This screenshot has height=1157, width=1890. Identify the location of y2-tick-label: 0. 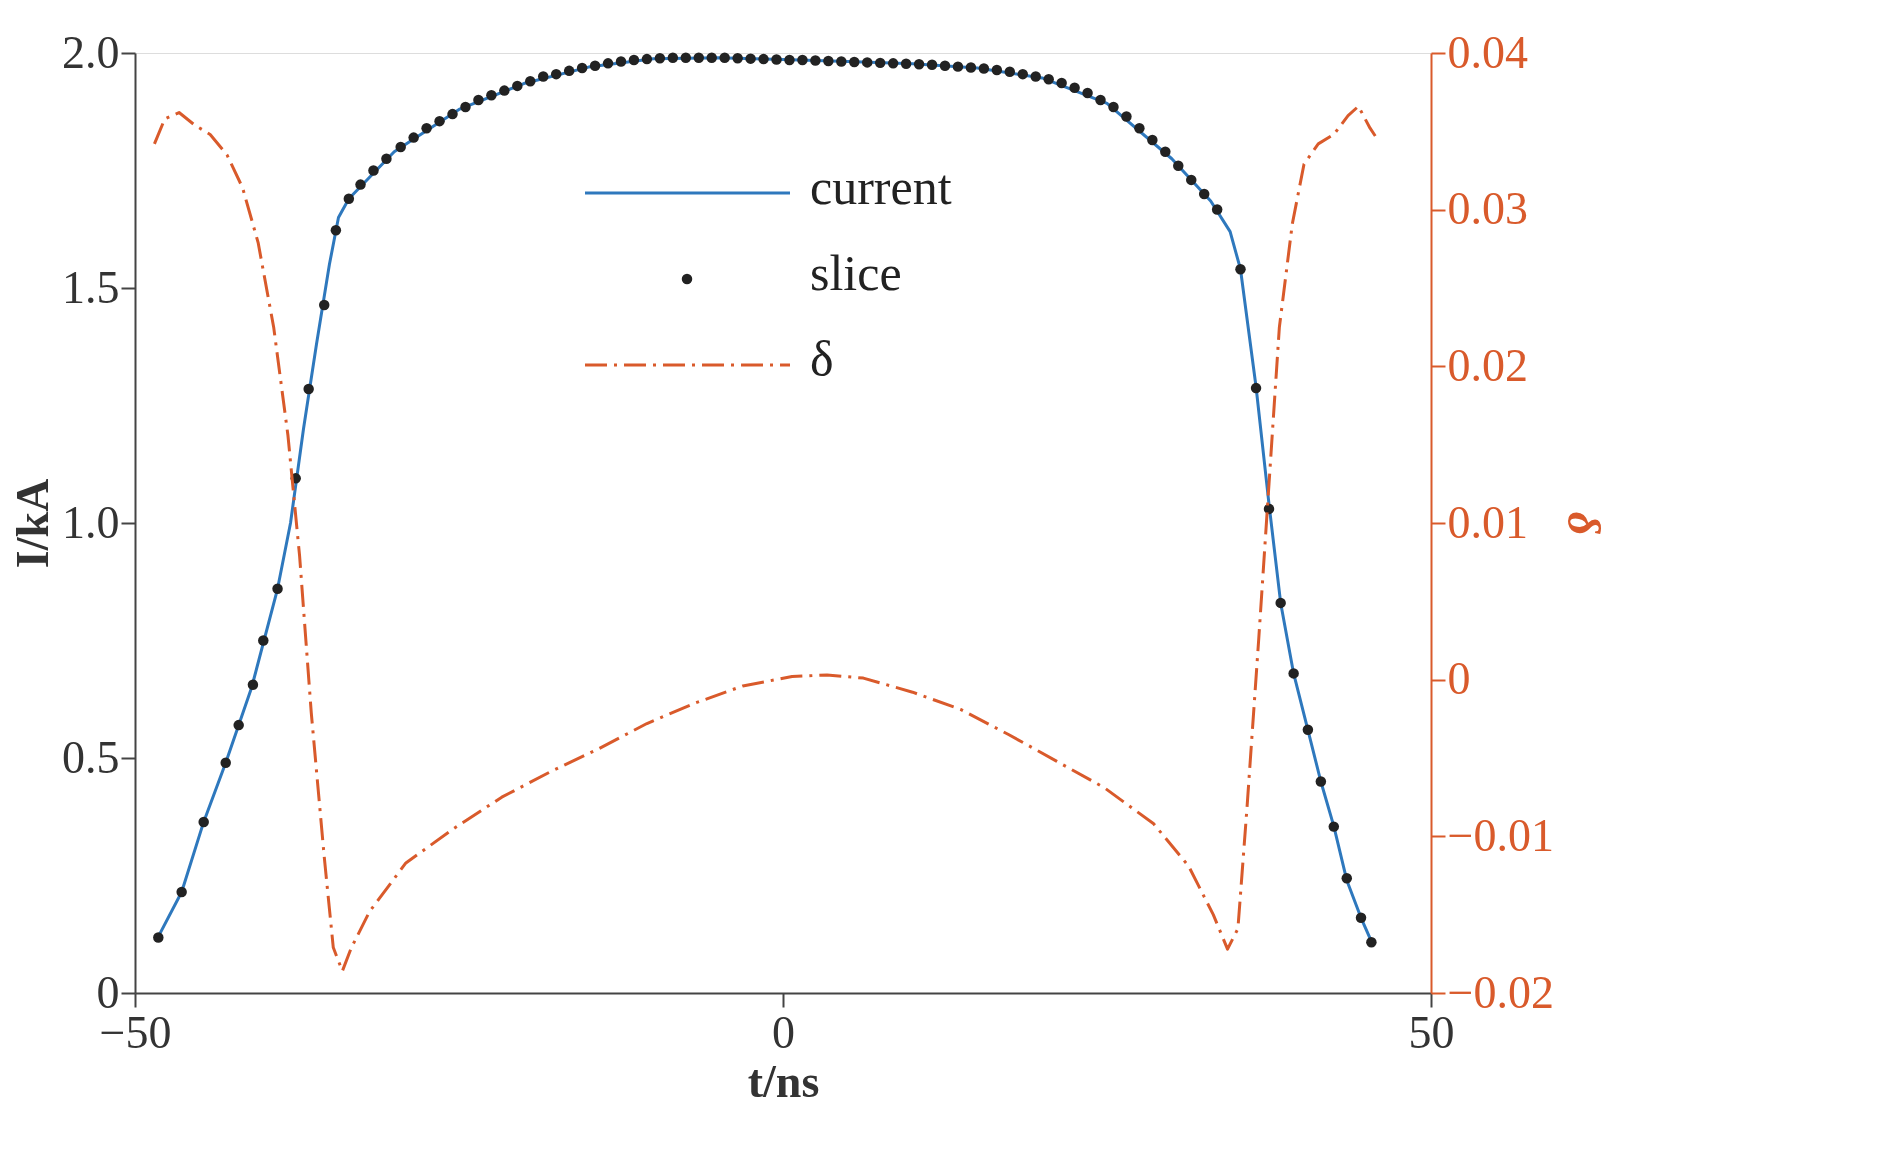
(1459, 679).